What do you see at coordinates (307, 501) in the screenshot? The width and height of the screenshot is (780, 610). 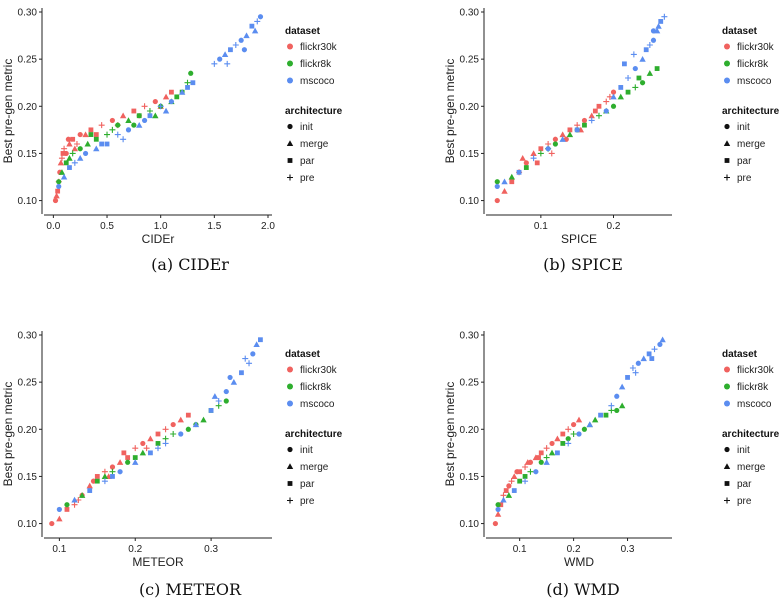 I see `legend-item-pre: pre` at bounding box center [307, 501].